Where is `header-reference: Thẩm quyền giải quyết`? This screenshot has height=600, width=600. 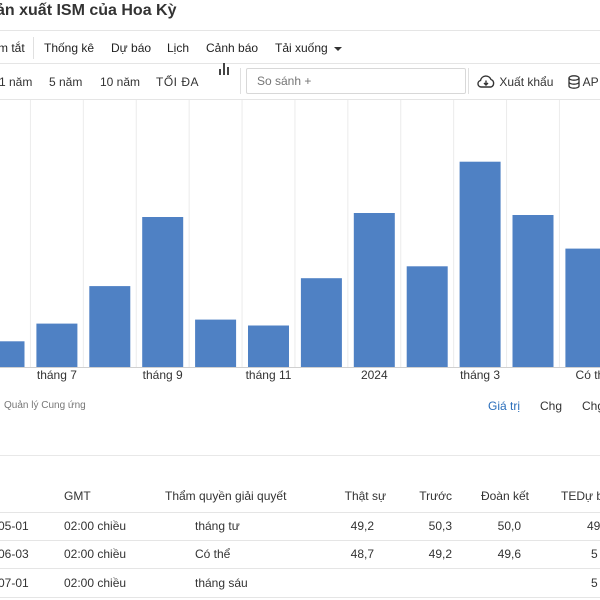 header-reference: Thẩm quyền giải quyết is located at coordinates (226, 496).